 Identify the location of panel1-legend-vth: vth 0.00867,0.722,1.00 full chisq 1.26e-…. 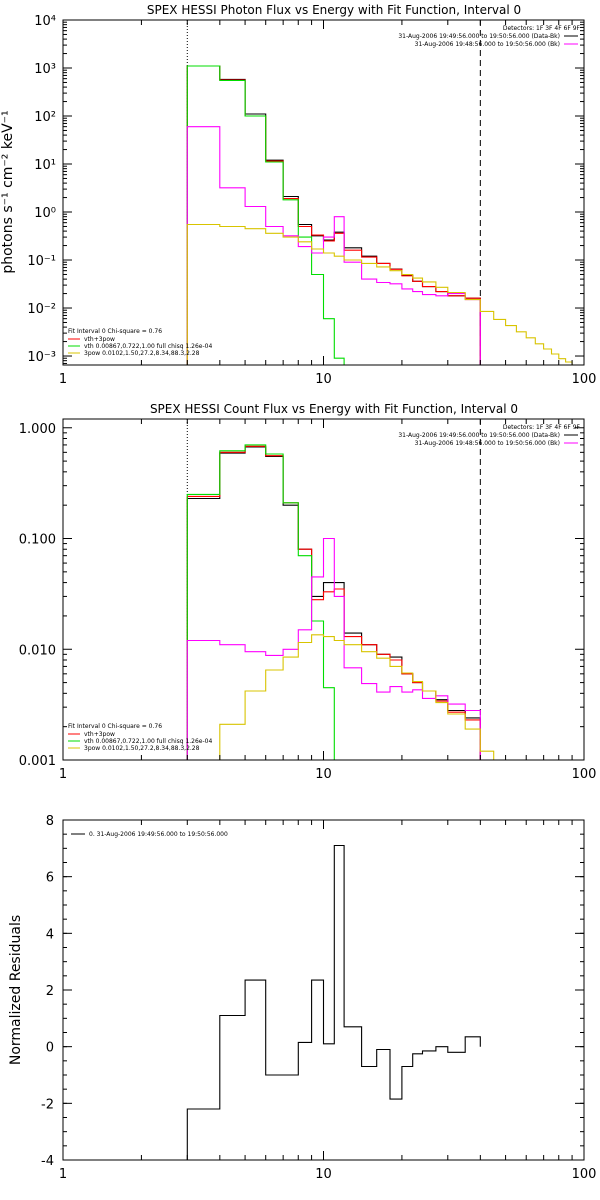
(148, 346).